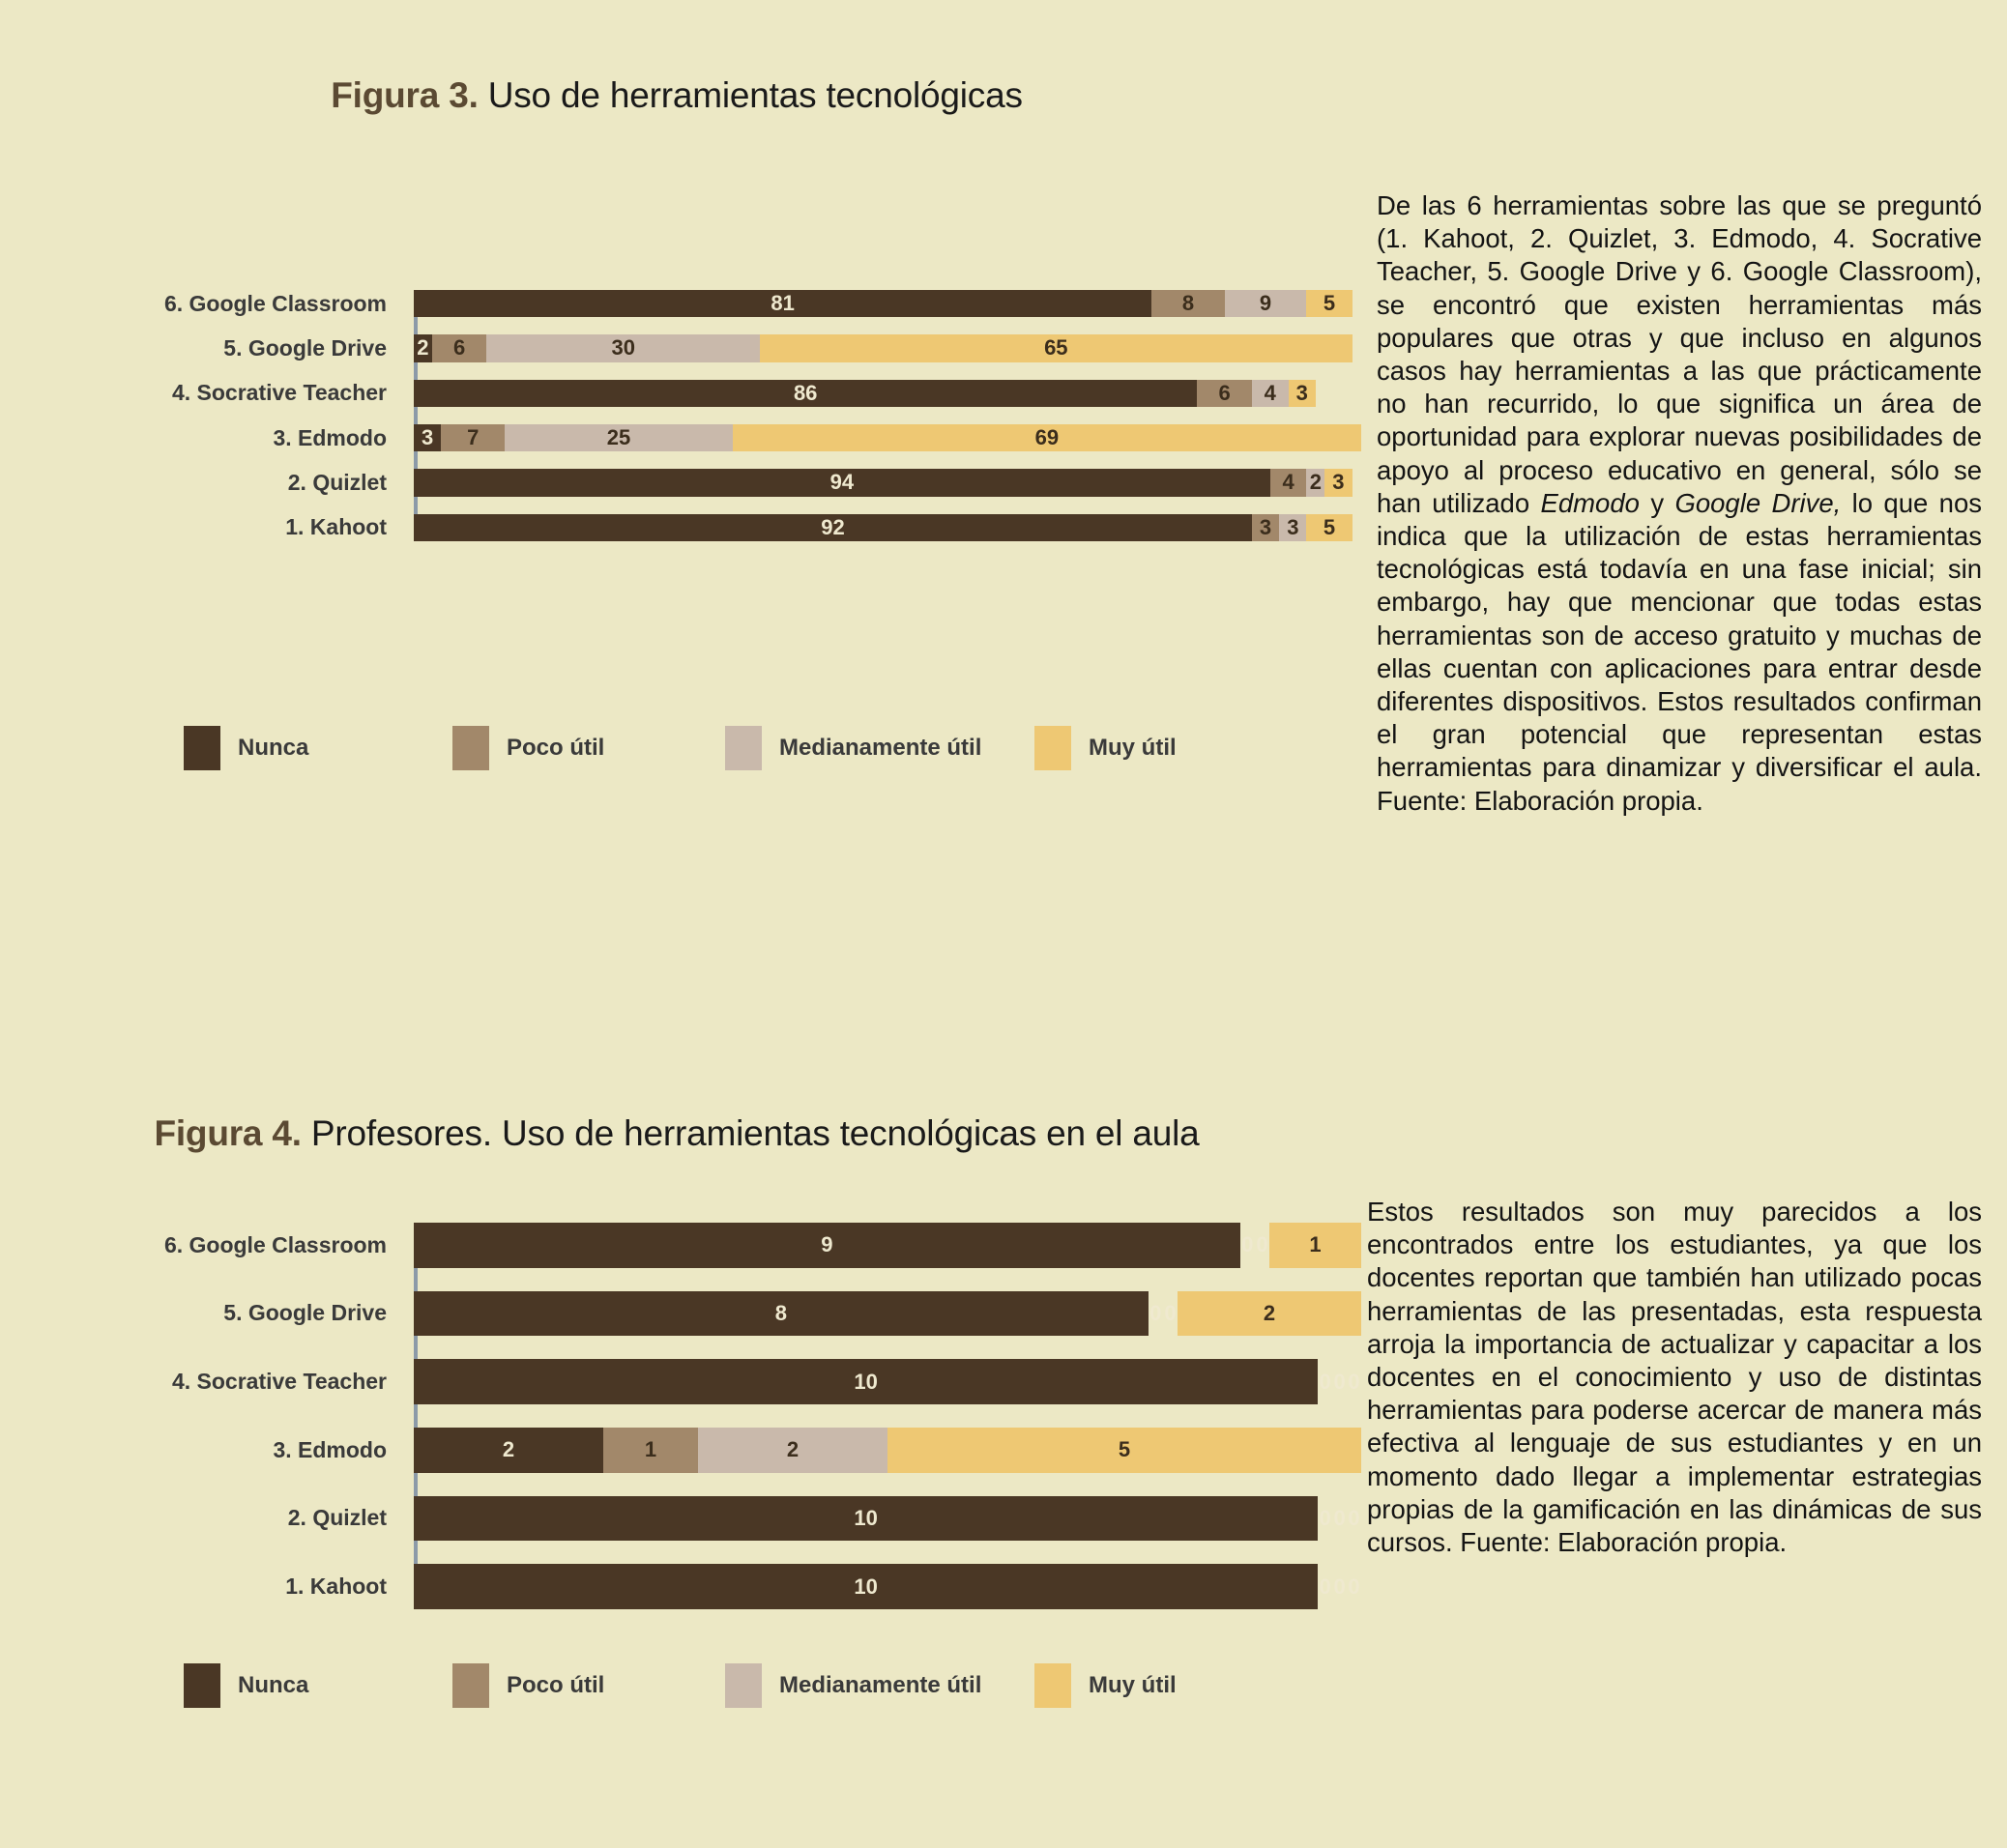  I want to click on chart-row: 92 3 3 5, so click(887, 527).